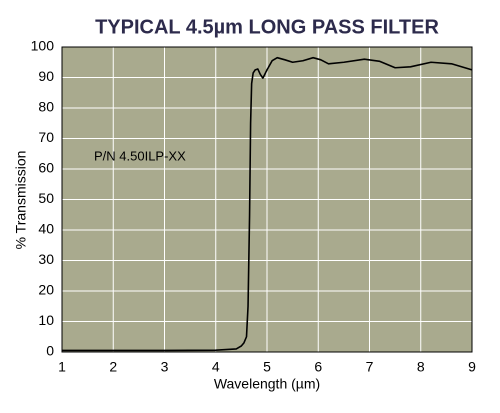  Describe the element at coordinates (165, 367) in the screenshot. I see `x-tick-label: 3` at that location.